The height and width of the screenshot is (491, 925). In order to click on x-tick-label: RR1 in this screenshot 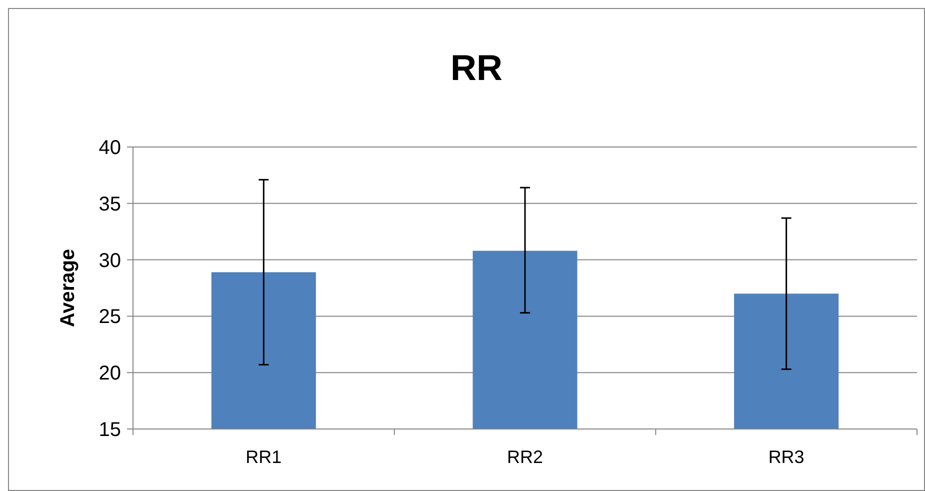, I will do `click(264, 457)`.